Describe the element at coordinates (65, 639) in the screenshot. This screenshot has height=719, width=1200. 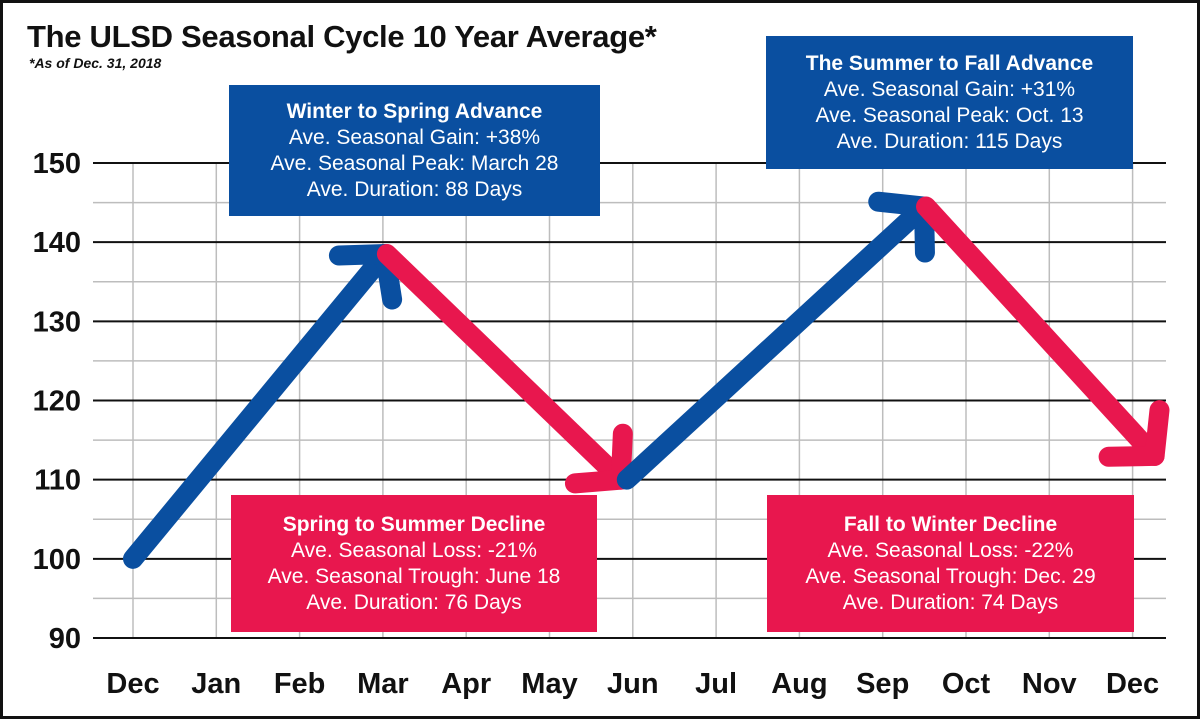
I see `y-tick-label: 90` at that location.